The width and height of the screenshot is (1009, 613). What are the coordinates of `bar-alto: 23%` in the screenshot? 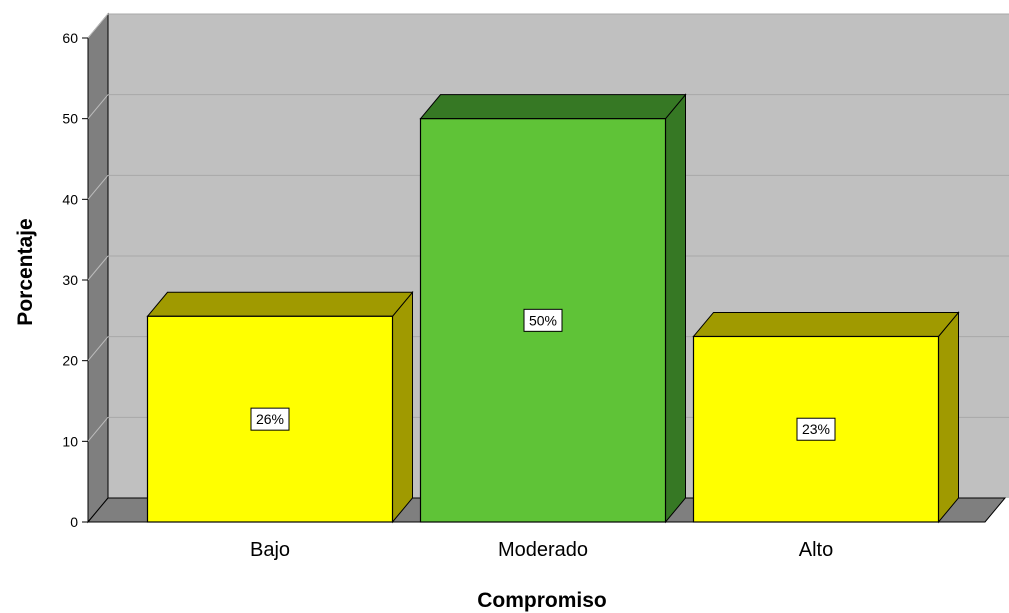 It's located at (826, 417).